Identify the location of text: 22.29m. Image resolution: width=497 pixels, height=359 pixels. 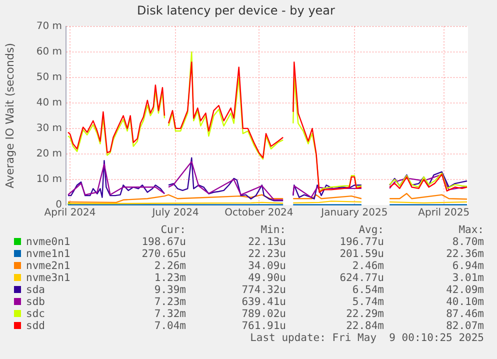
(365, 314).